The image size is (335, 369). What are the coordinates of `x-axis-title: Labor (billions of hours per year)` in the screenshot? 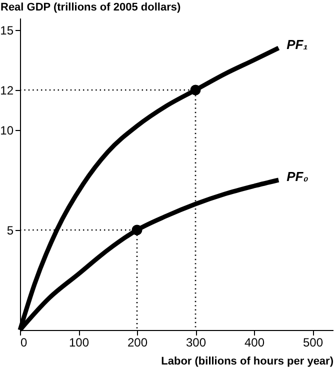 It's located at (247, 362).